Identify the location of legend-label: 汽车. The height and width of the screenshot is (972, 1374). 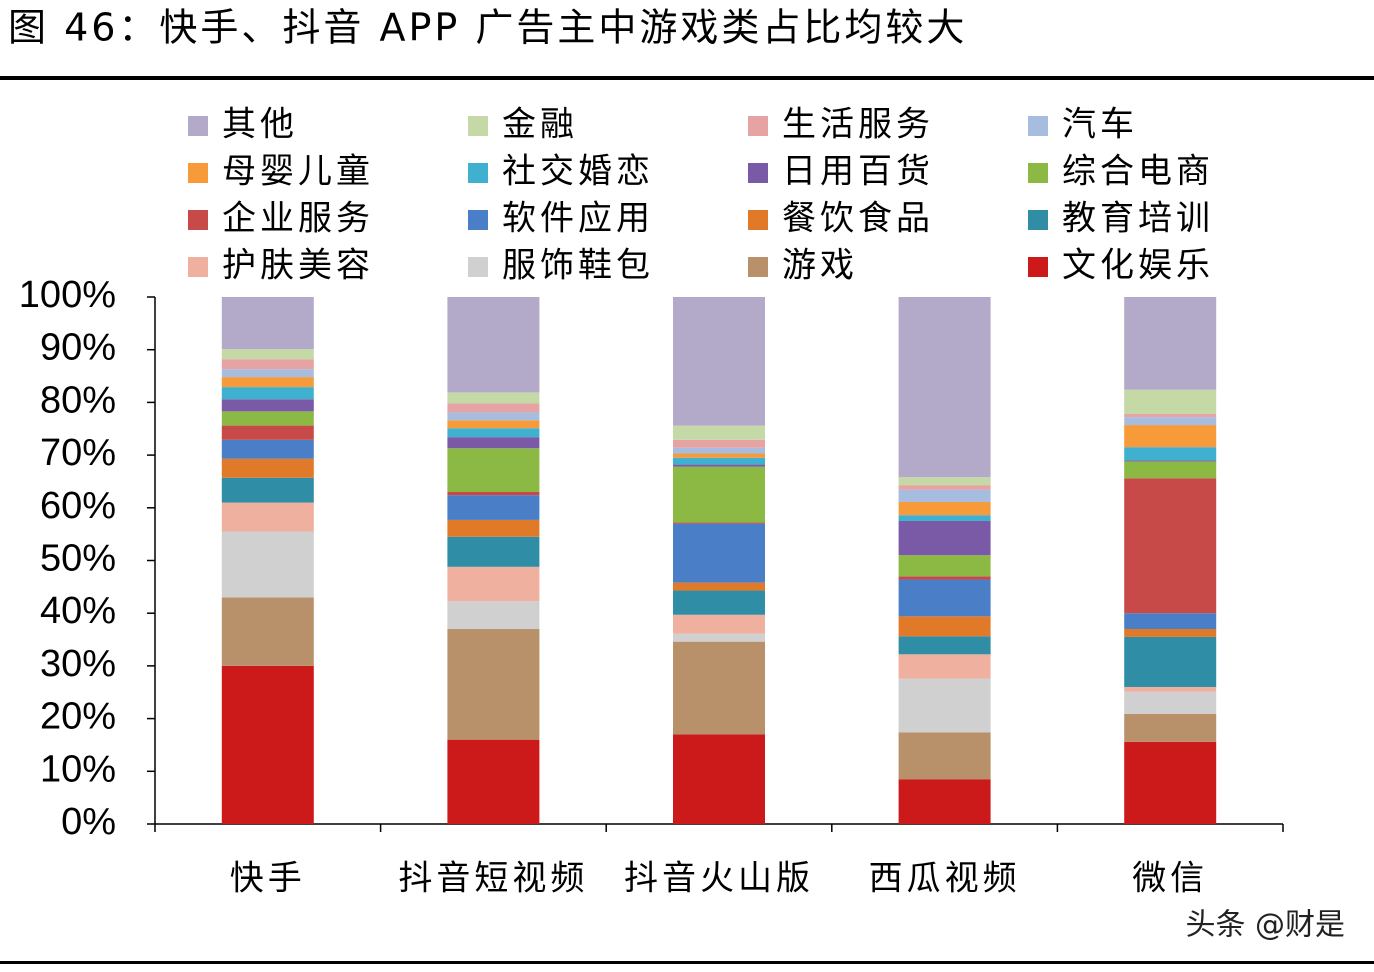
(1100, 125).